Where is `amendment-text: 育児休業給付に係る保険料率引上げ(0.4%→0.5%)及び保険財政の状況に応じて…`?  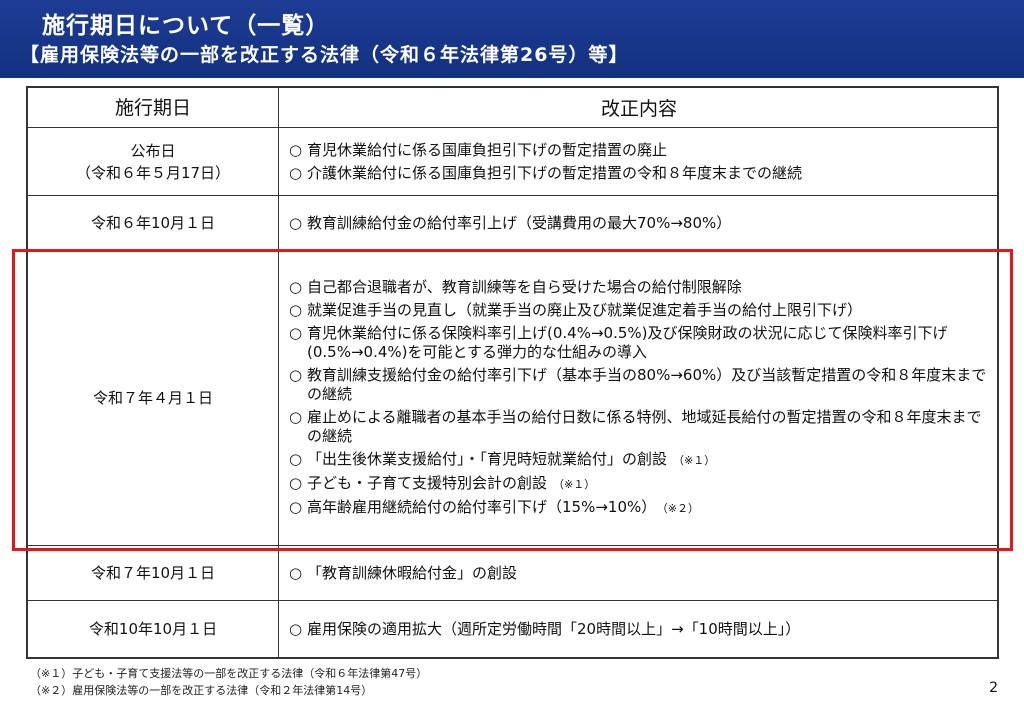
amendment-text: 育児休業給付に係る保険料率引上げ(0.4%→0.5%)及び保険財政の状況に応じて… is located at coordinates (627, 342).